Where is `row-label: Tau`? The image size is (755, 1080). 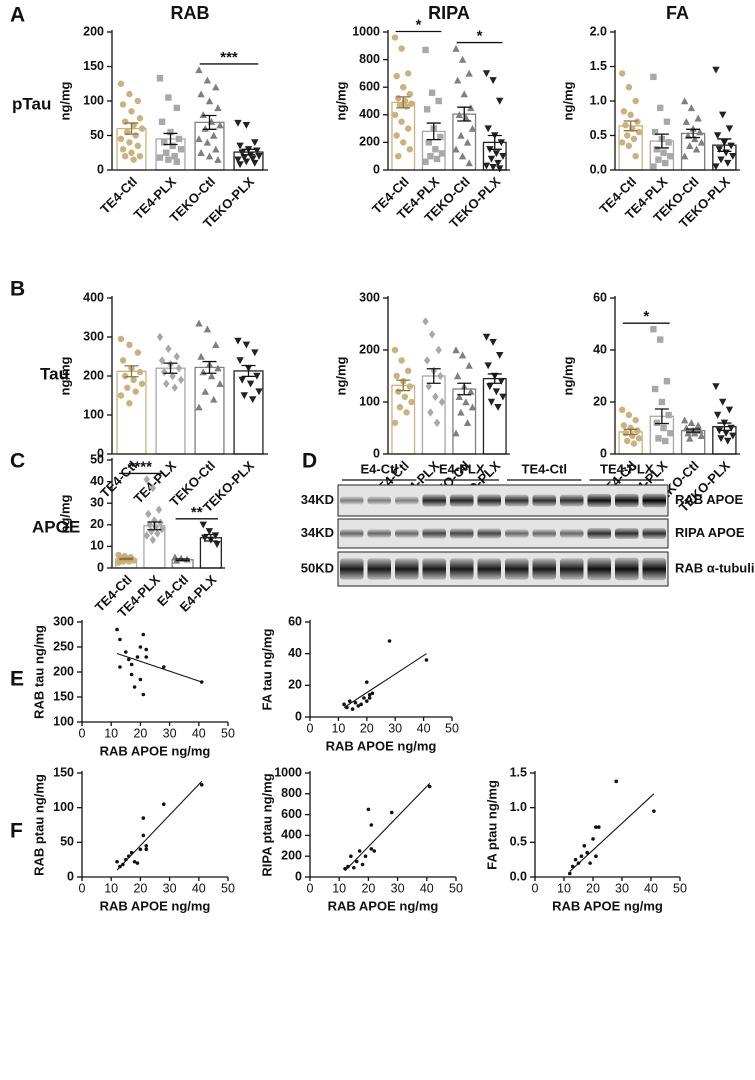 row-label: Tau is located at coordinates (54, 373).